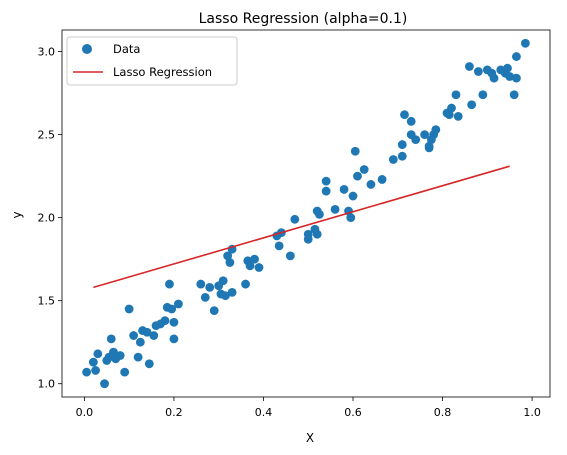  I want to click on legend-data-marker, so click(87, 49).